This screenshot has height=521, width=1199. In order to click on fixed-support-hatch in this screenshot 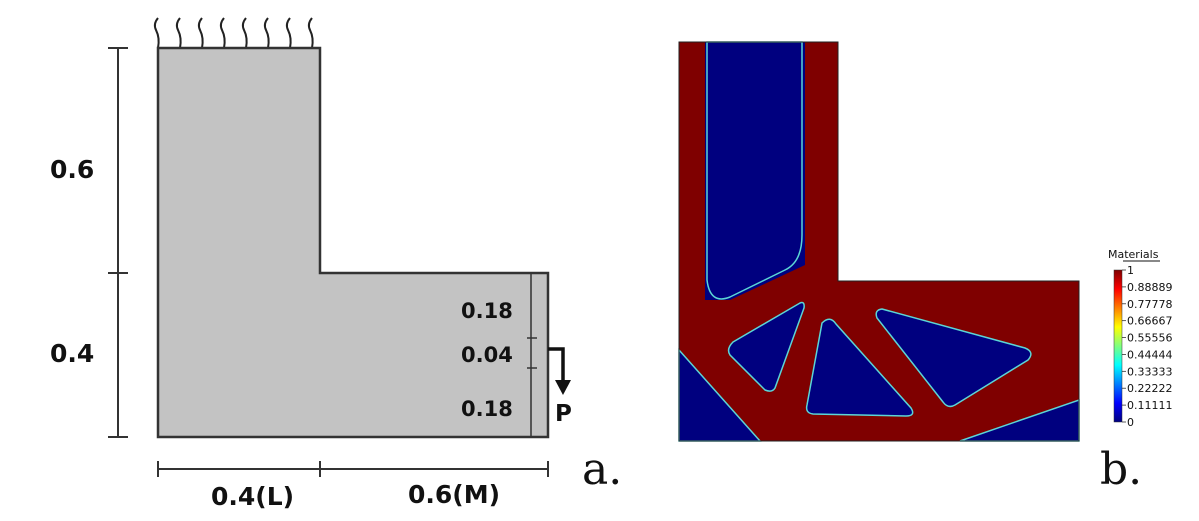, I will do `click(233, 33)`.